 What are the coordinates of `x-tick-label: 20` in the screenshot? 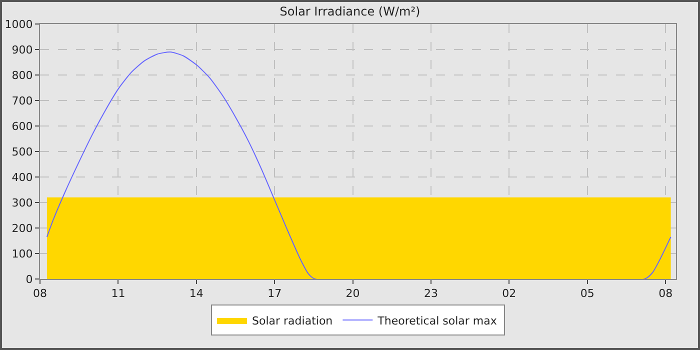 It's located at (353, 293).